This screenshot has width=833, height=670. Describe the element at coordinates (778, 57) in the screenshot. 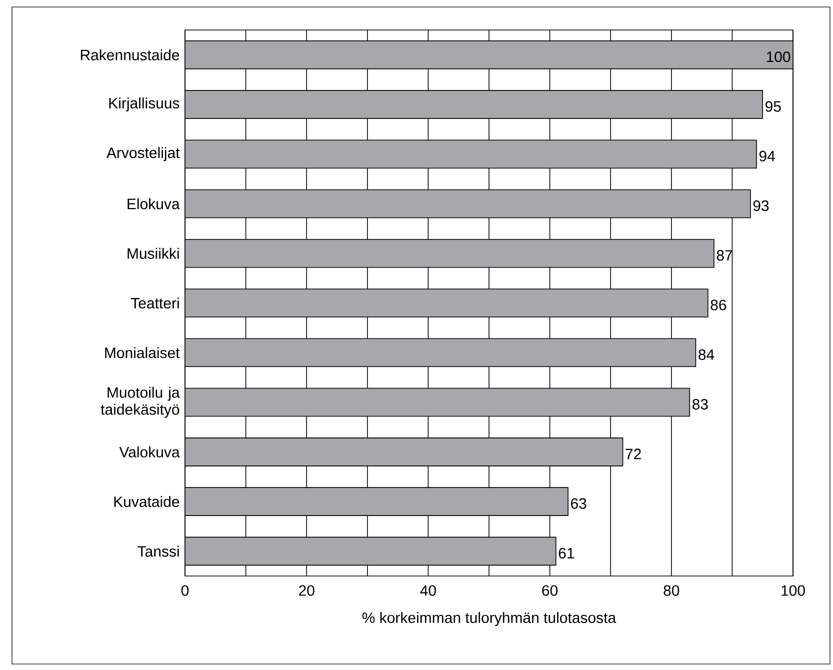

I see `data-label: 100` at that location.